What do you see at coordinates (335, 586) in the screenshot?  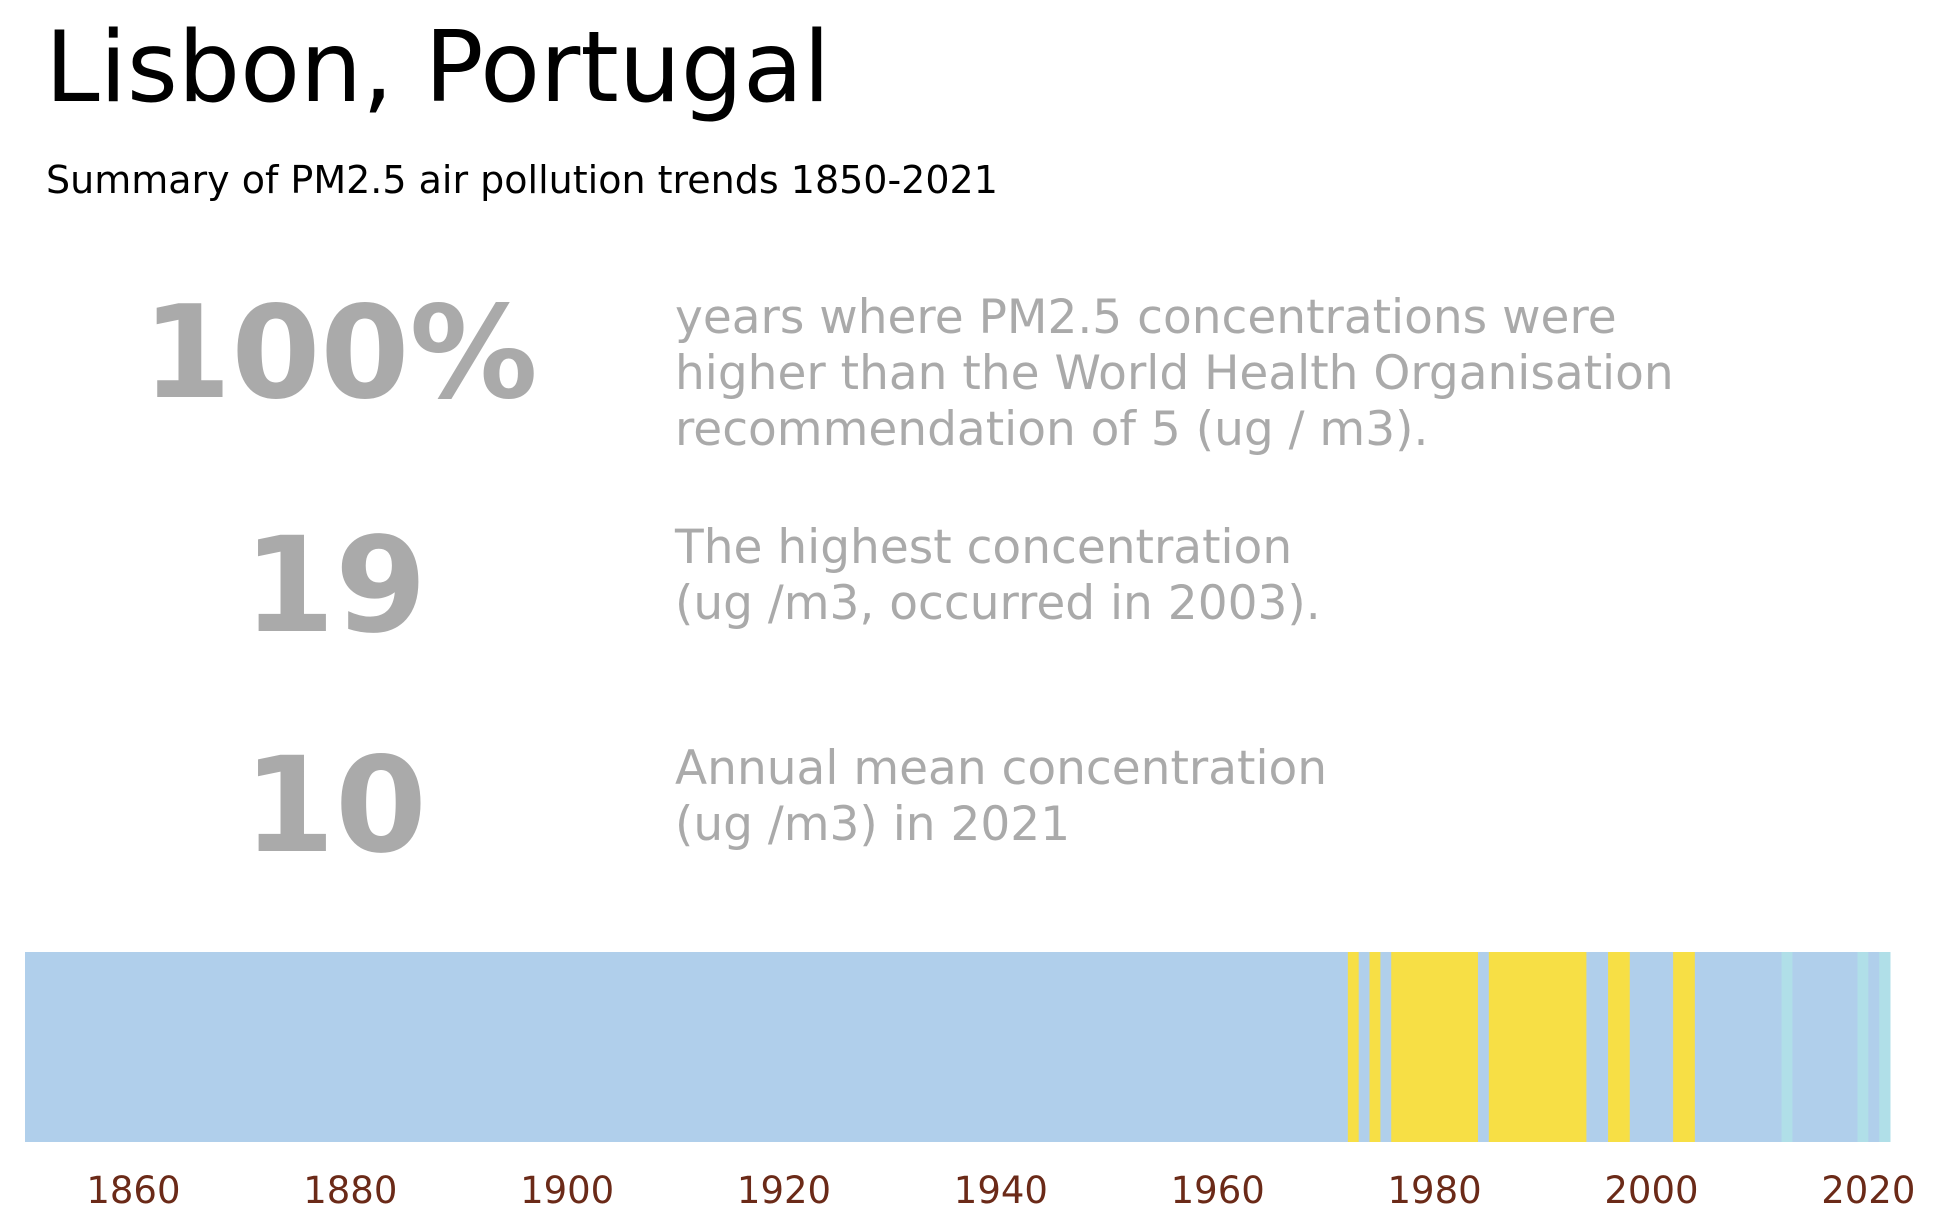 I see `stat-value-highest: 19` at bounding box center [335, 586].